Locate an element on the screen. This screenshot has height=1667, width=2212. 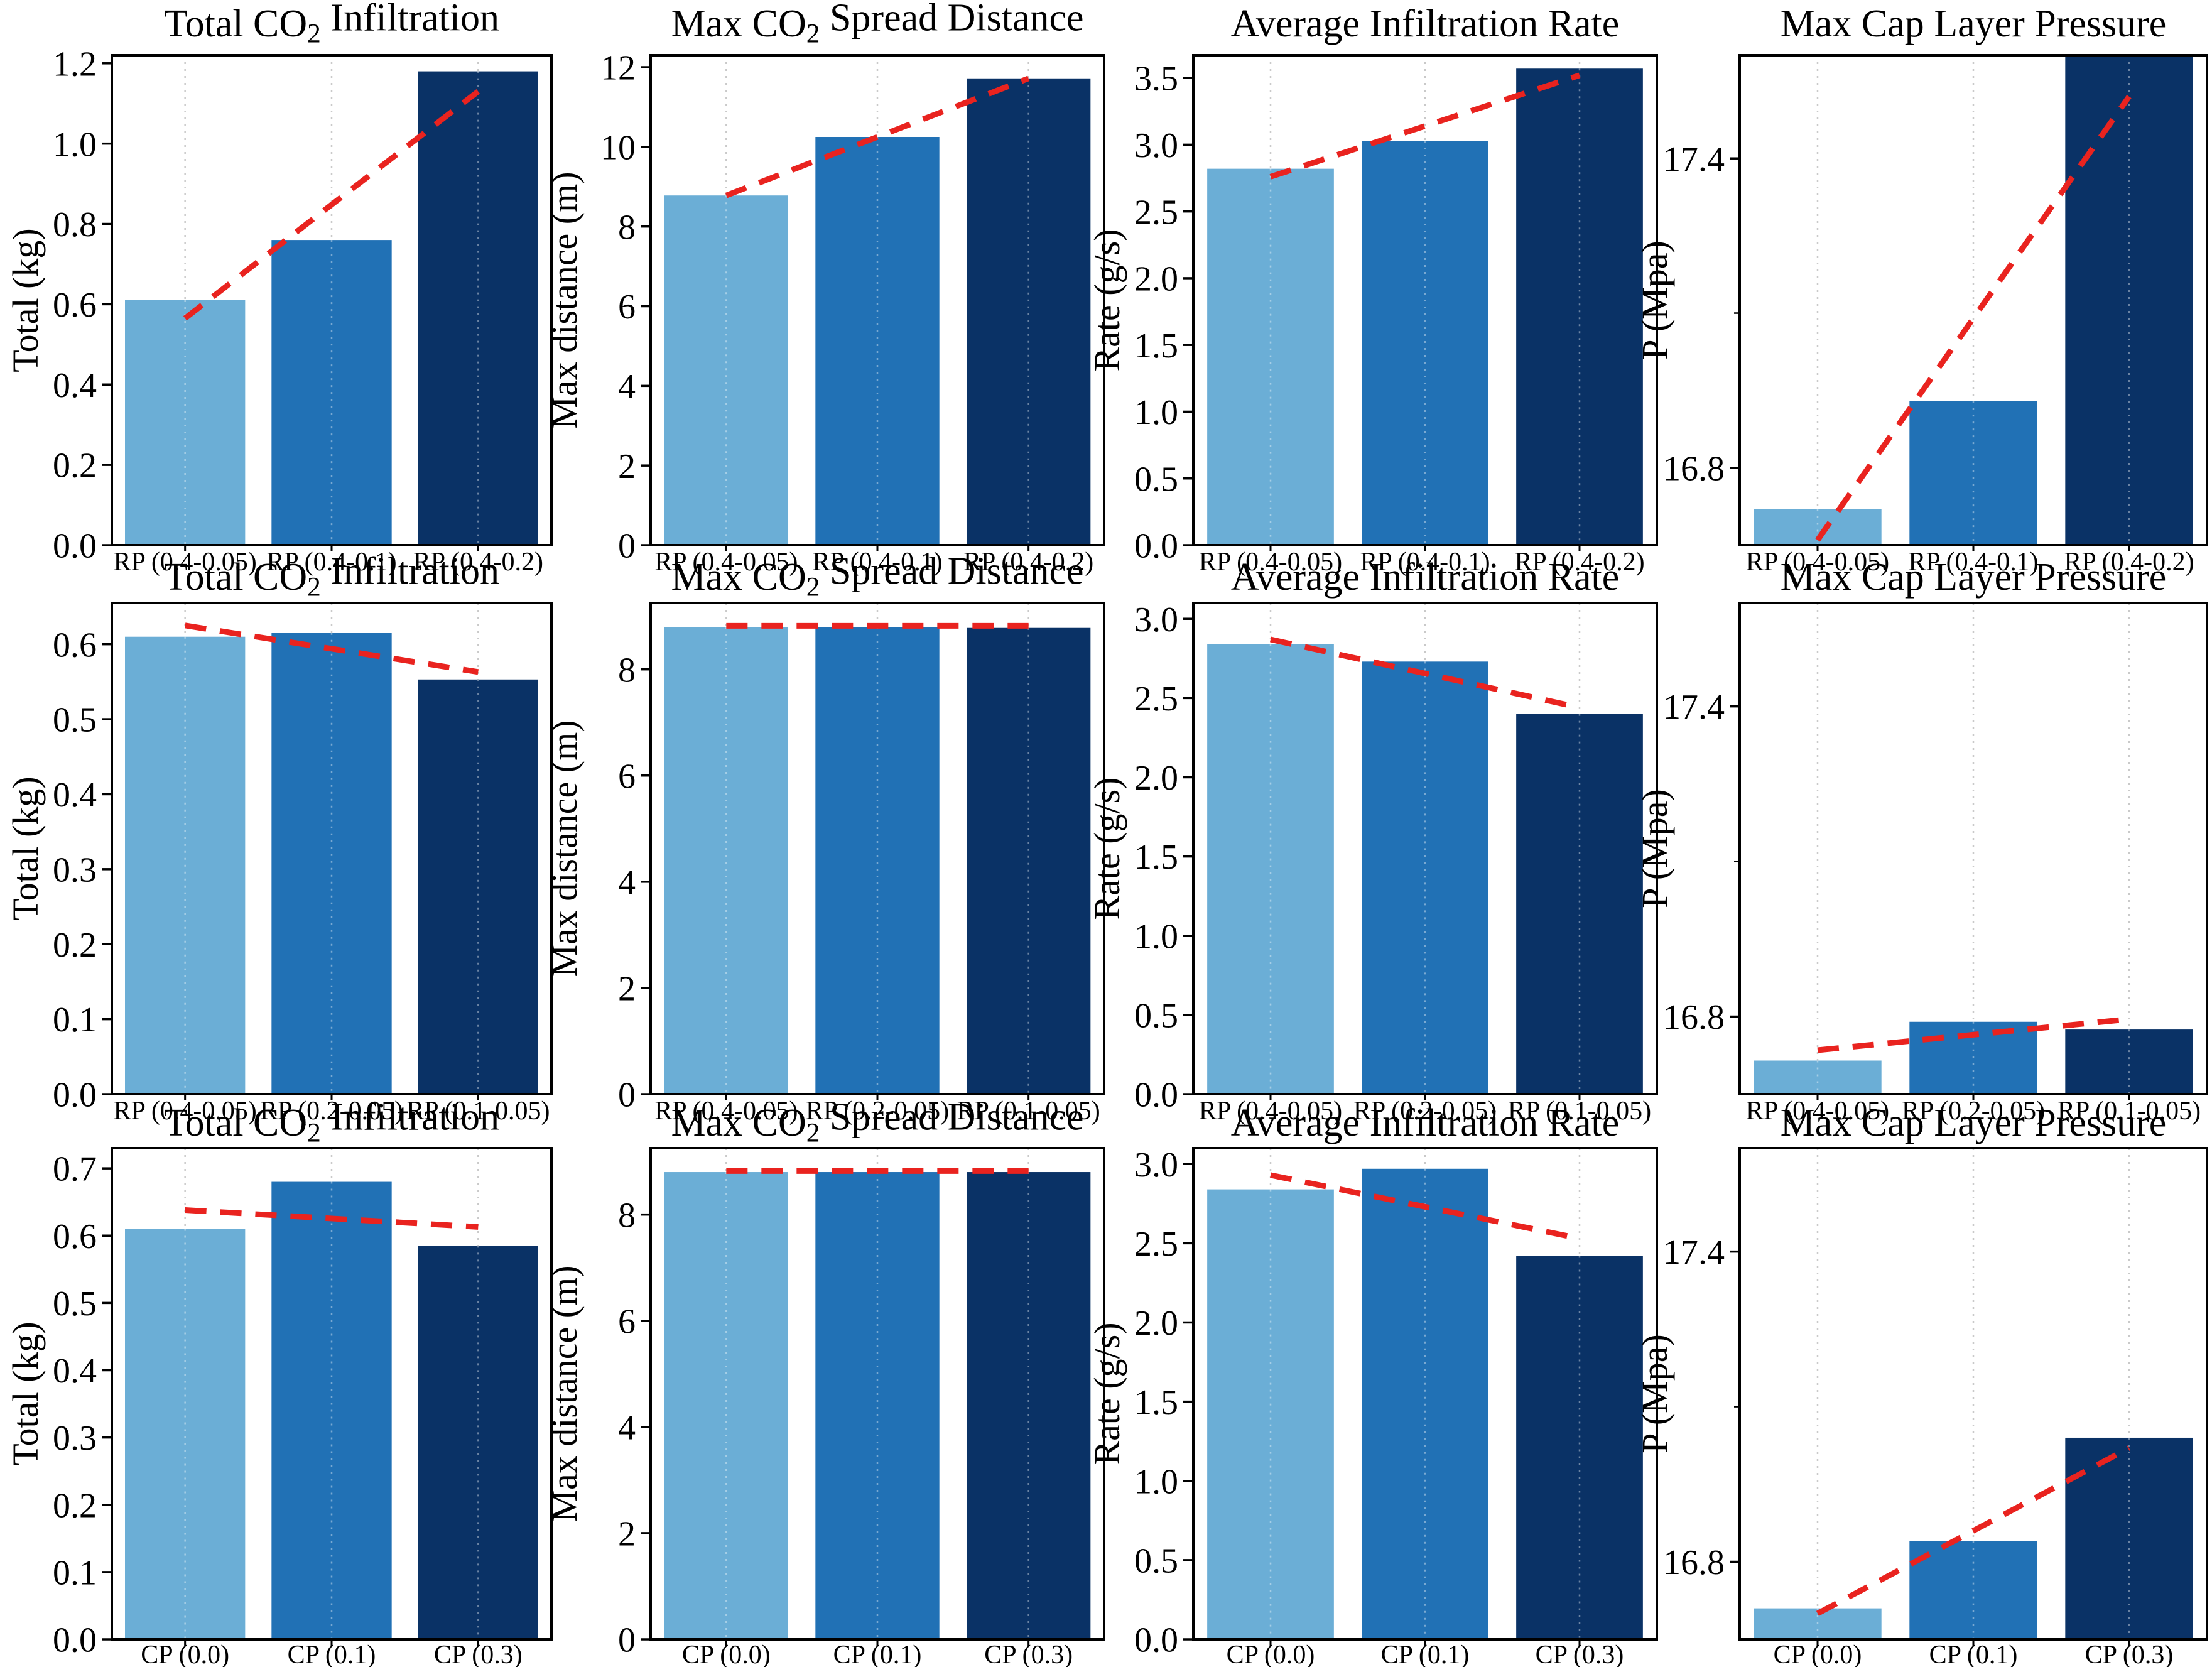
y-tick-label: 0.1 is located at coordinates (75, 1020).